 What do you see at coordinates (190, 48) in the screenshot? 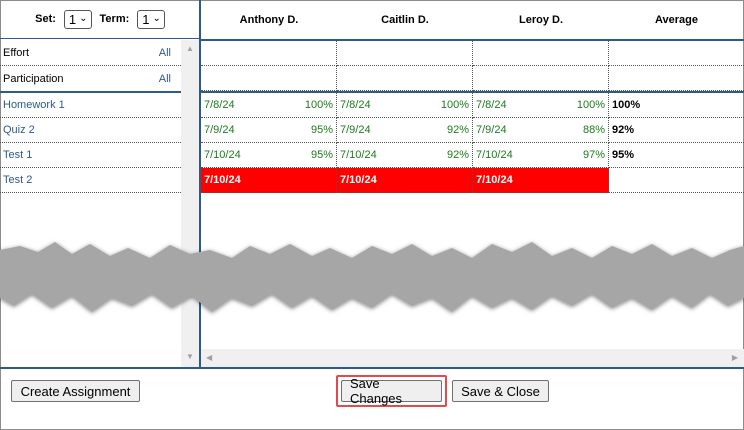
I see `scroll-up-arrow-icon: ▲` at bounding box center [190, 48].